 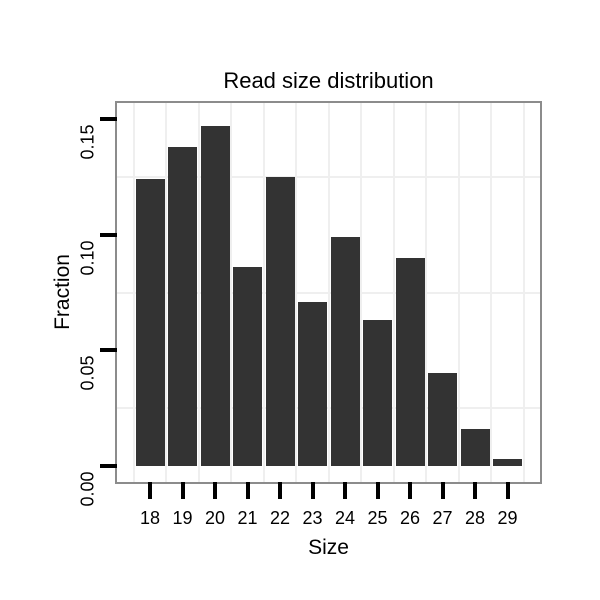 I want to click on x-axis-title: Size, so click(x=328, y=547).